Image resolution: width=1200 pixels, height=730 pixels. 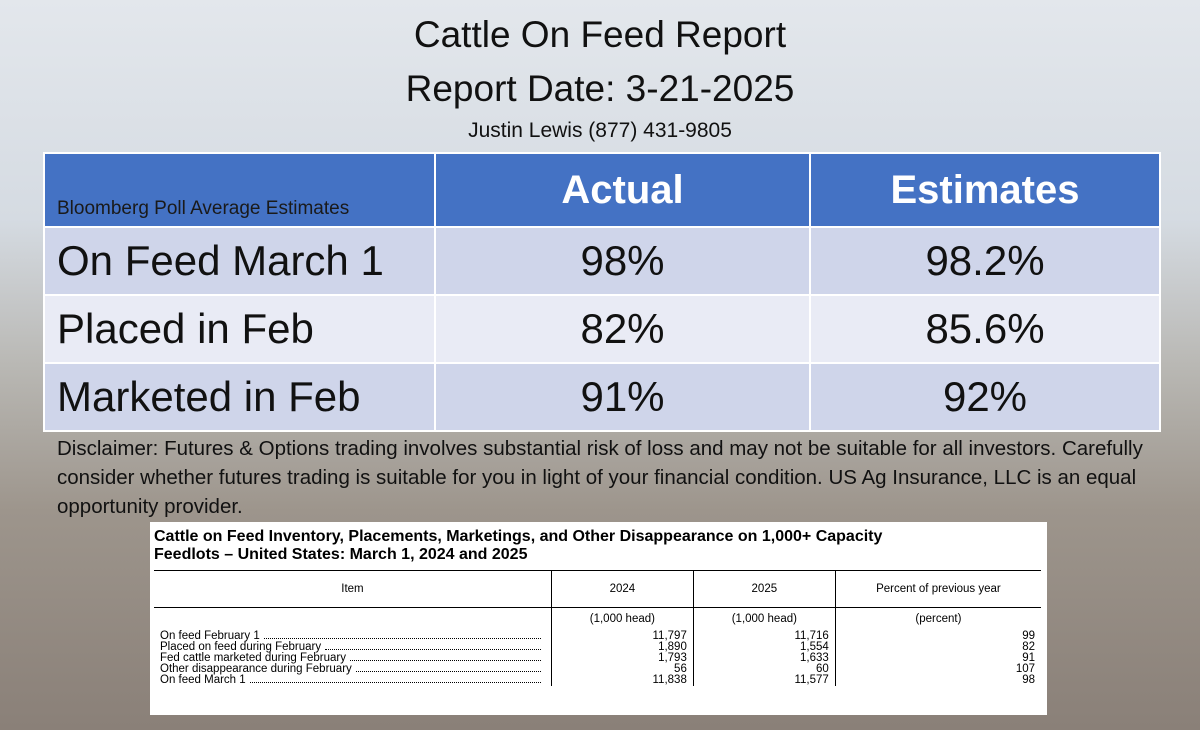 I want to click on subtitle: Report Date: 3-21-2025, so click(x=600, y=88).